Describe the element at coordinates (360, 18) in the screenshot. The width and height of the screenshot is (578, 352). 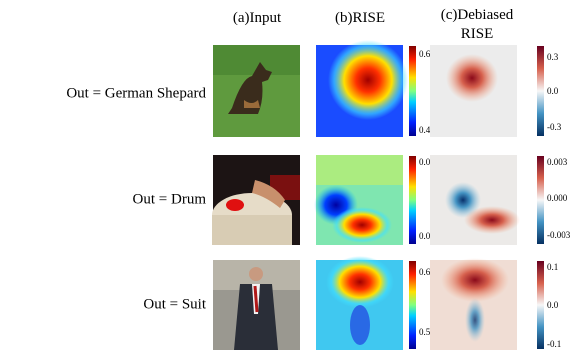
I see `column-header: (b)RISE` at that location.